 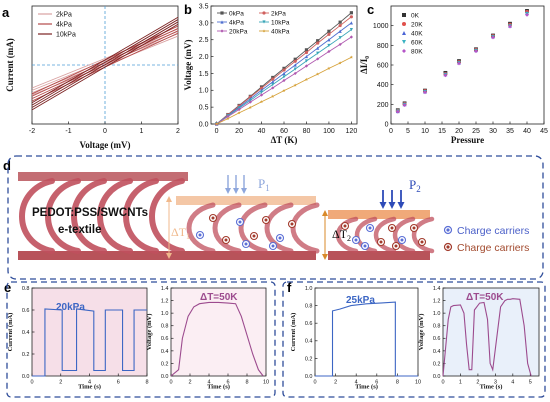 I want to click on y-tick-label: 0.6, so click(x=26, y=311).